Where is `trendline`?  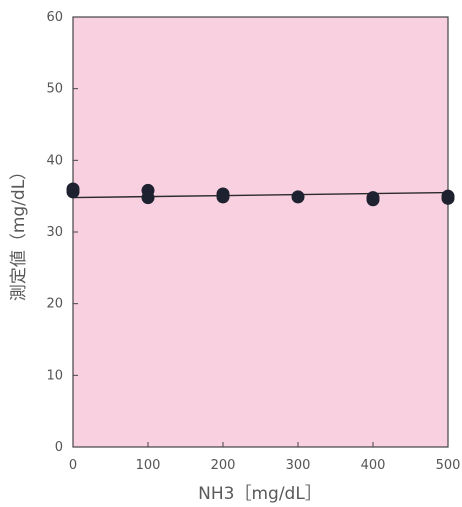
trendline is located at coordinates (260, 195).